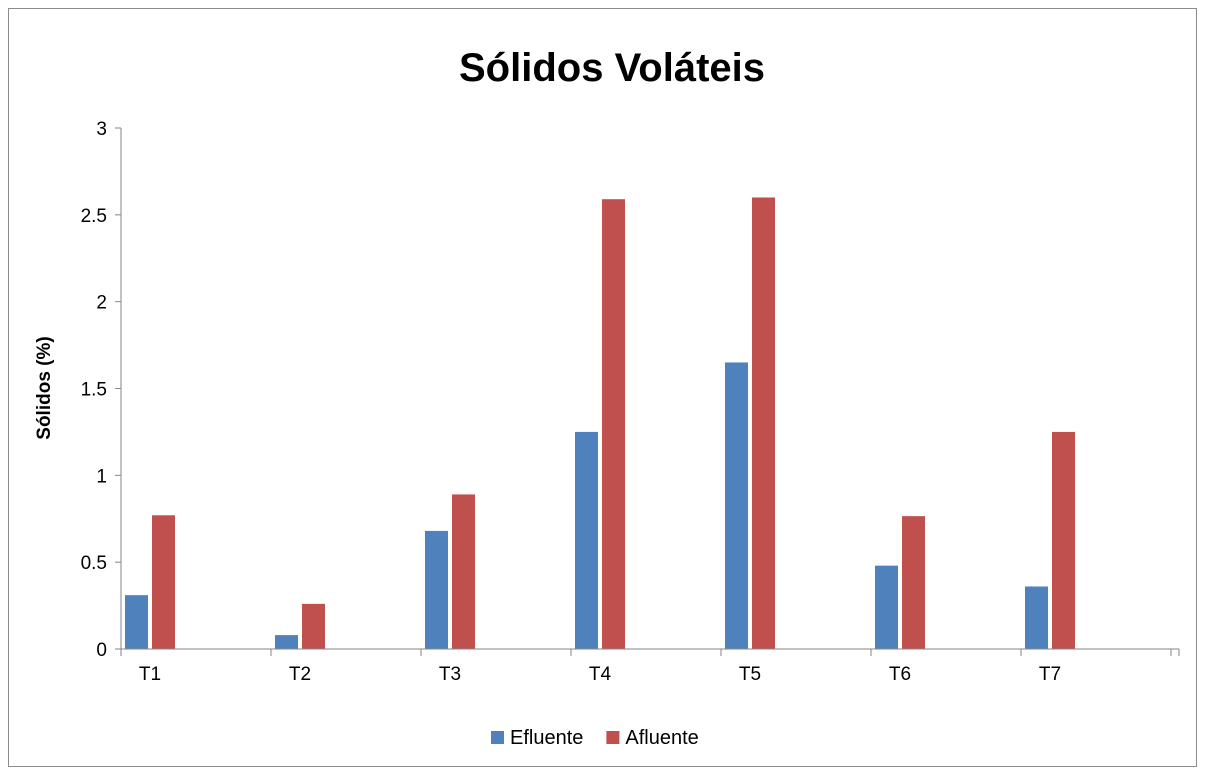  I want to click on bar-efluente-t5, so click(736, 505).